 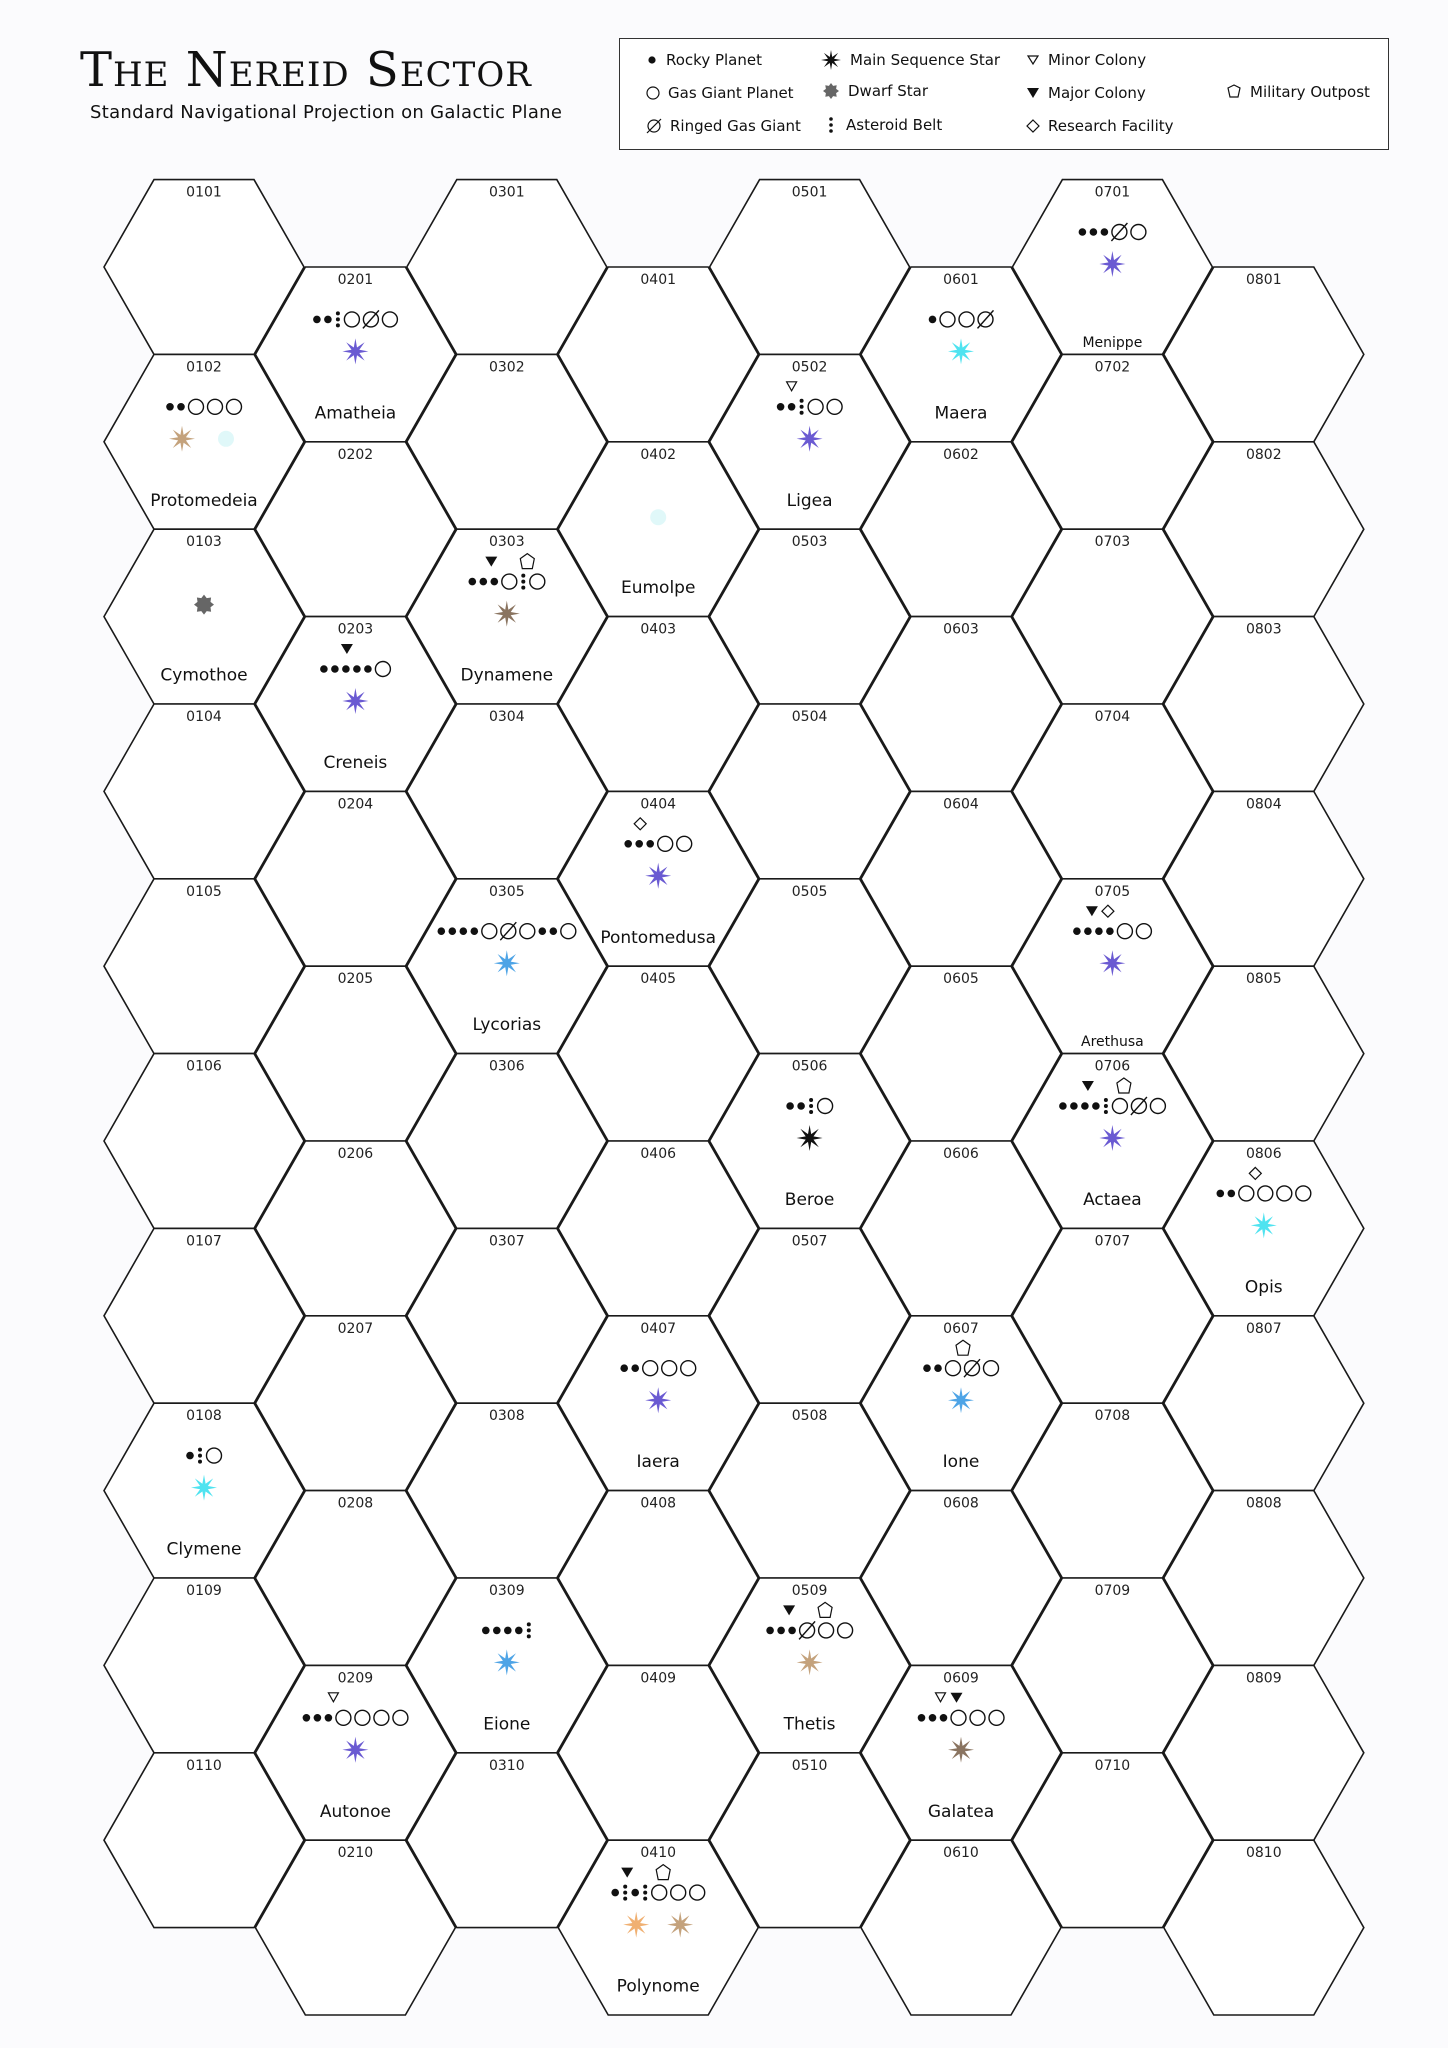 I want to click on system-0404: Pontomedusa, so click(x=658, y=882).